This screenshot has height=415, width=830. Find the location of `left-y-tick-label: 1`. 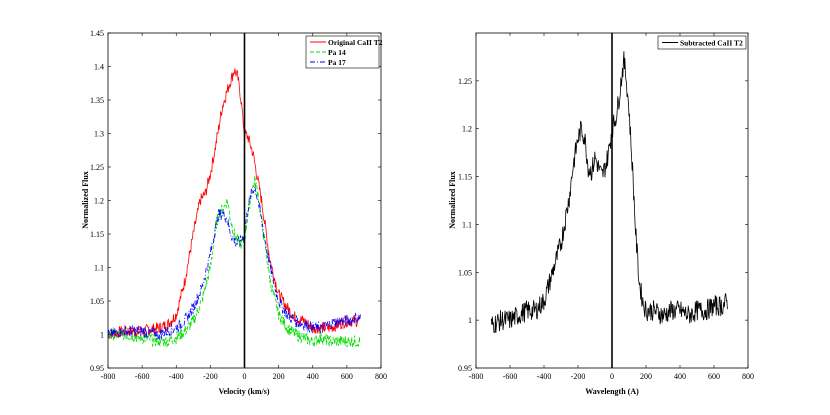

left-y-tick-label: 1 is located at coordinates (102, 335).